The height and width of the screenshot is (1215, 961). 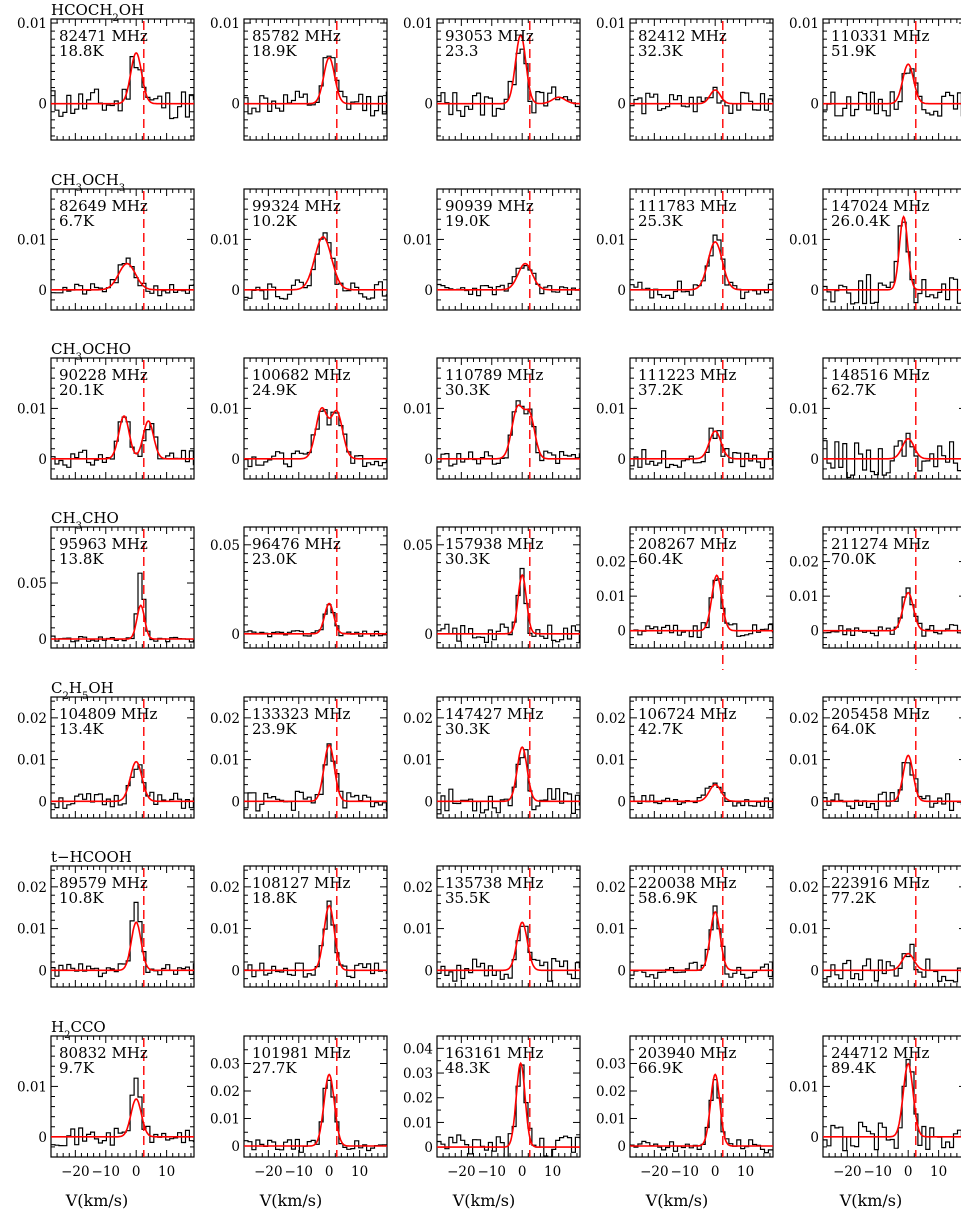 I want to click on molecule-title: CH3CHO, so click(x=85, y=520).